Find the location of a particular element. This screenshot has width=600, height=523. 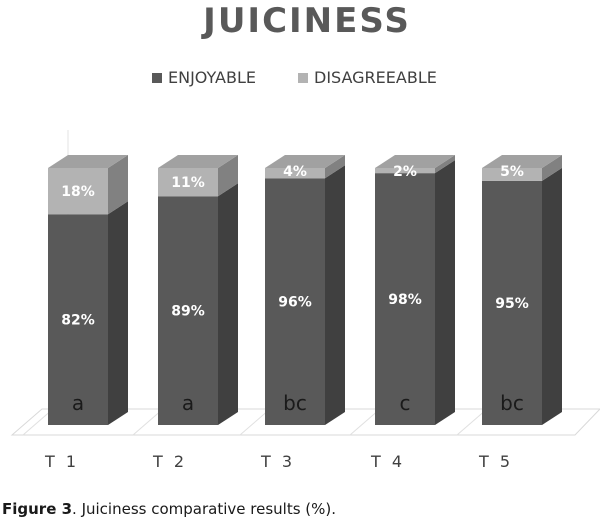

legend: ENJOYABLE DISAGREEABLE is located at coordinates (294, 77).